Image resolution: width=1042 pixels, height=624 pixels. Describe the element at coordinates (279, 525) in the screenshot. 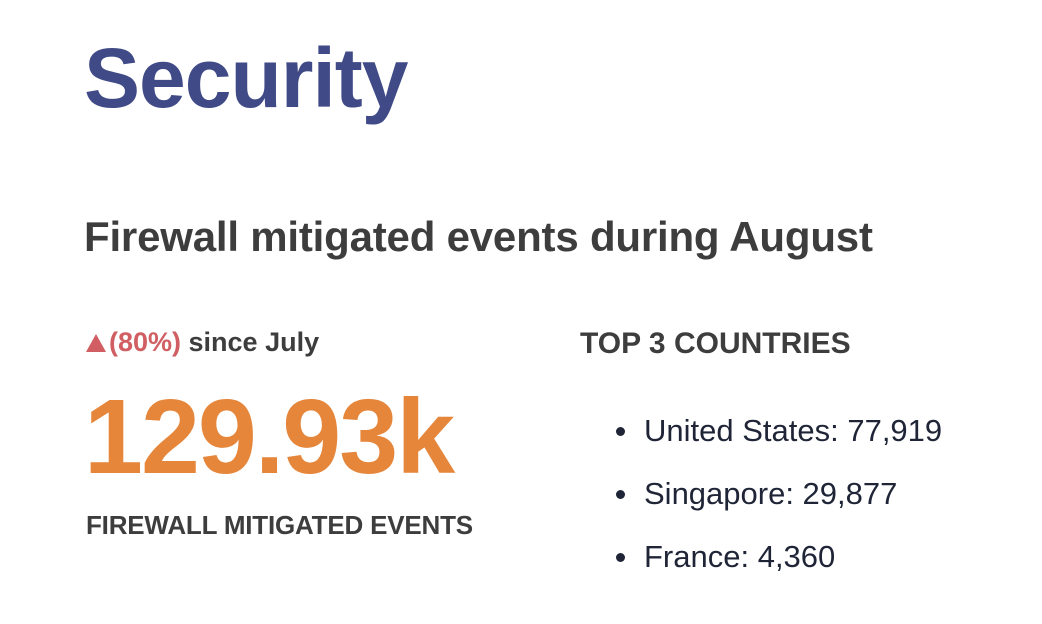

I see `metric-label: FIREWALL MITIGATED EVENTS` at that location.